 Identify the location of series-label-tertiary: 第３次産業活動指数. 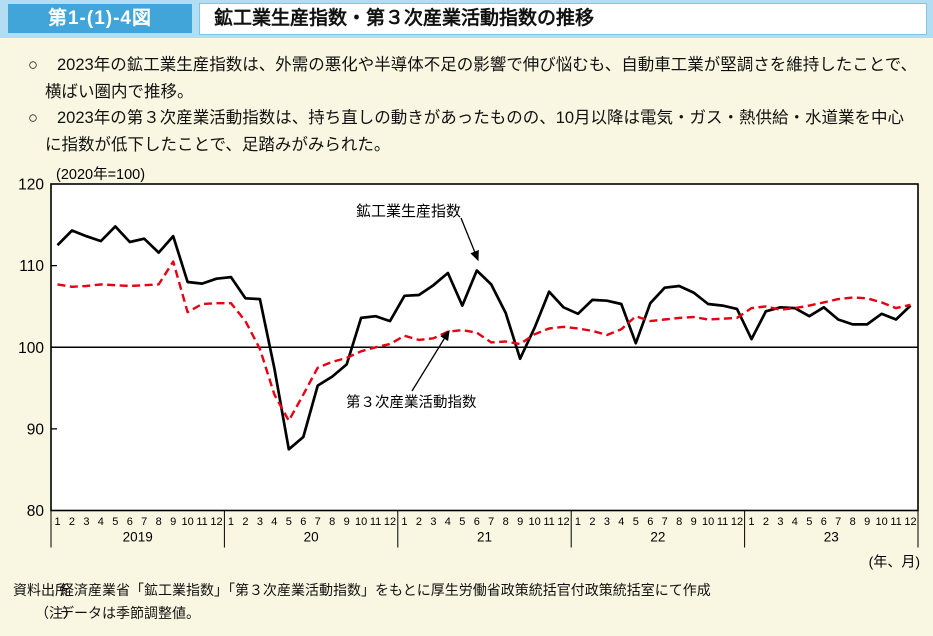
(411, 402).